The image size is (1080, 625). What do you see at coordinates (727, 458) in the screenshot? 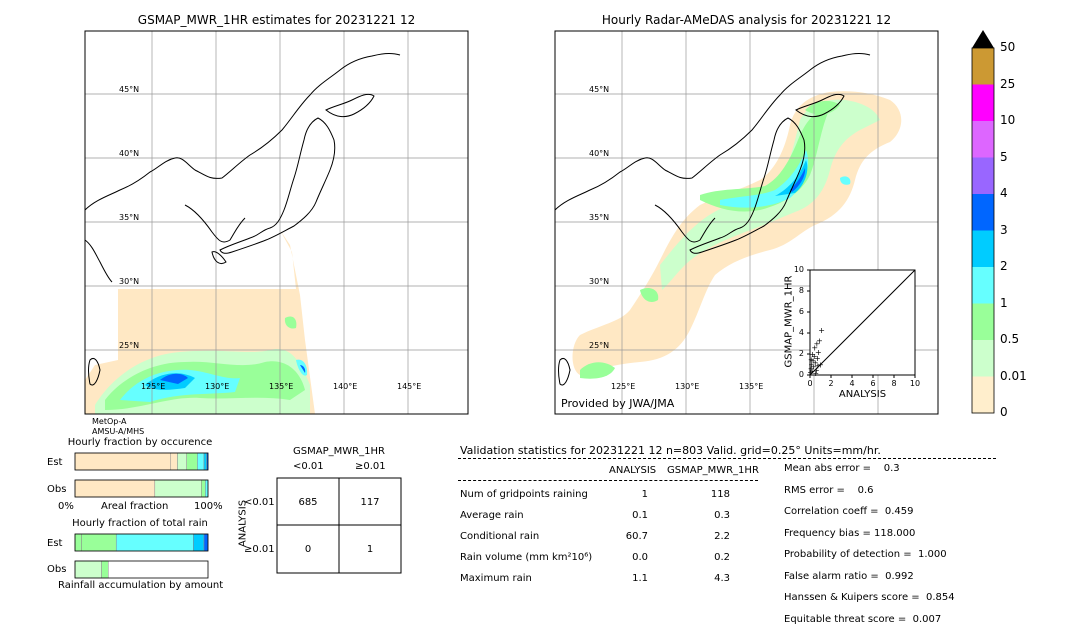
I see `stats-header-rule` at bounding box center [727, 458].